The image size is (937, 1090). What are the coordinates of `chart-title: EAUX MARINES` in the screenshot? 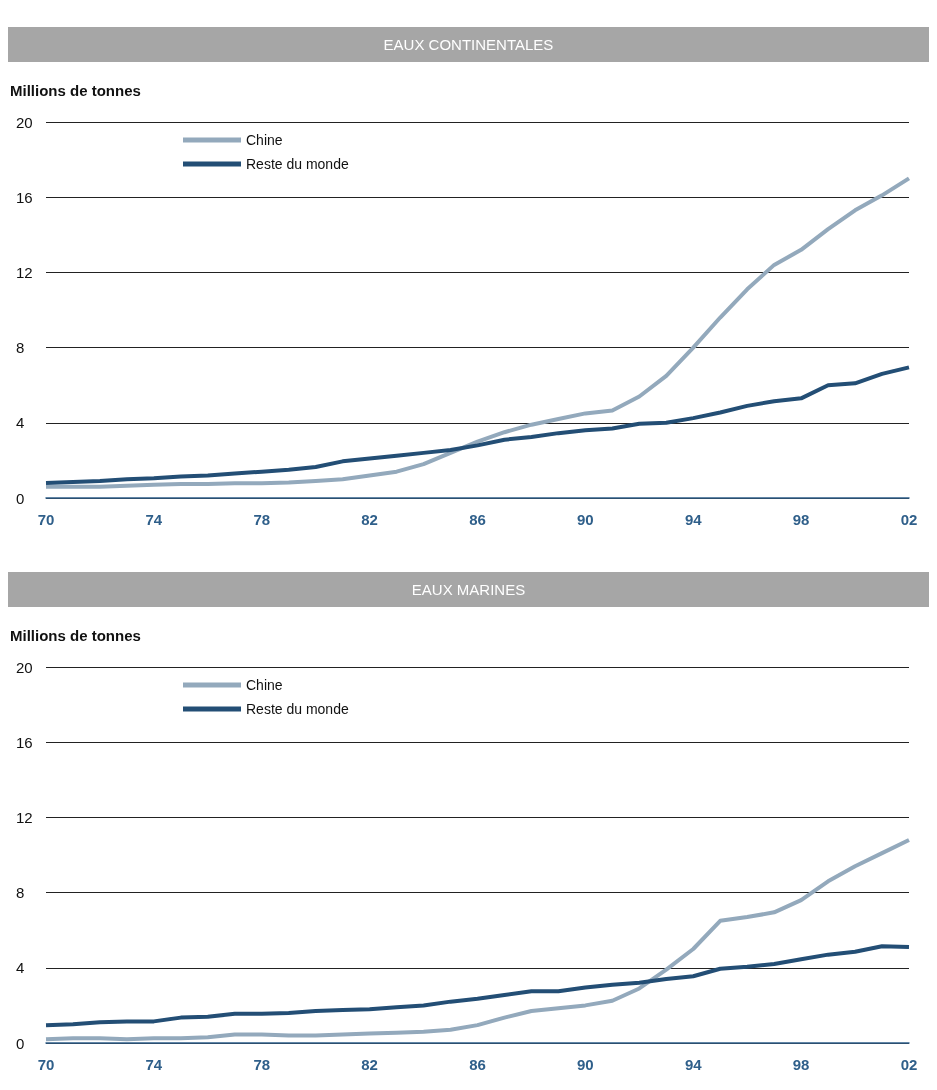 It's located at (468, 589).